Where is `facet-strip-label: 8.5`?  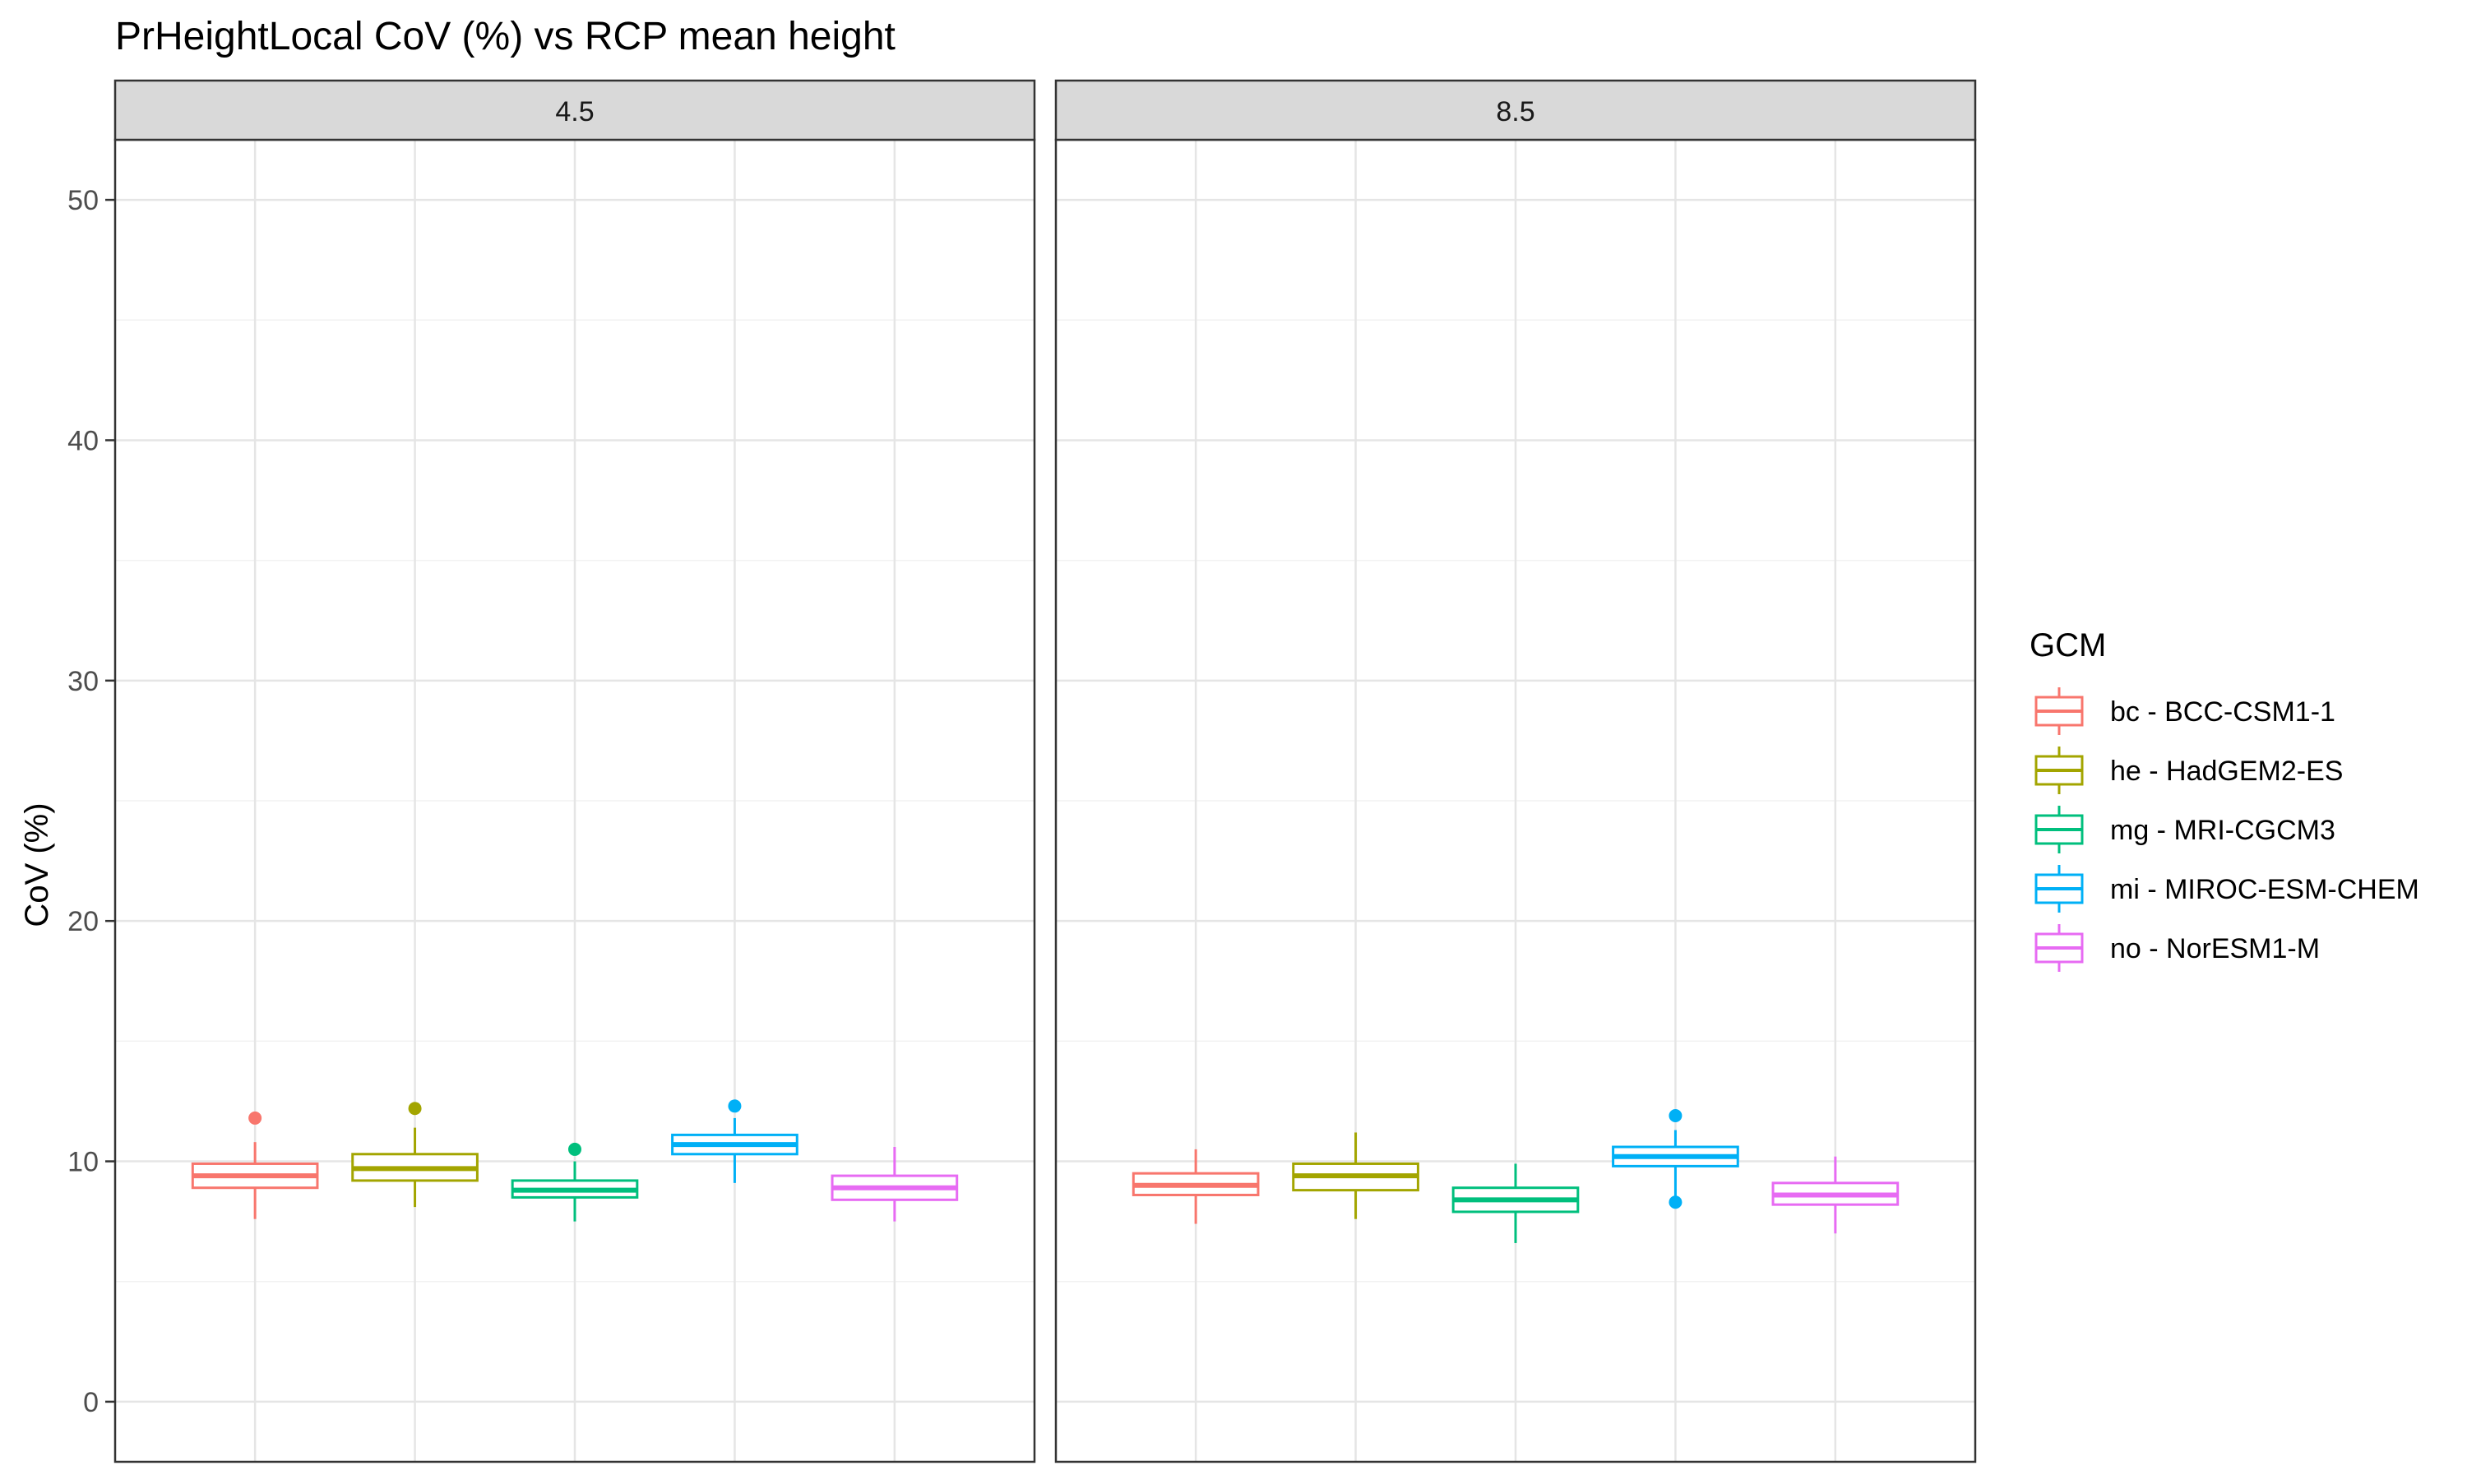 facet-strip-label: 8.5 is located at coordinates (1515, 112).